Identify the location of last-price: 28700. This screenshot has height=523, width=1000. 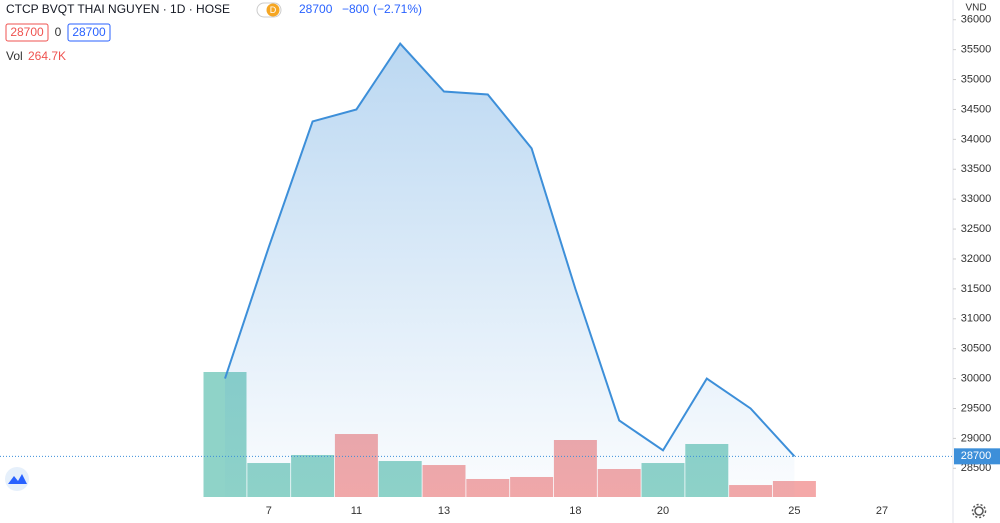
(316, 9).